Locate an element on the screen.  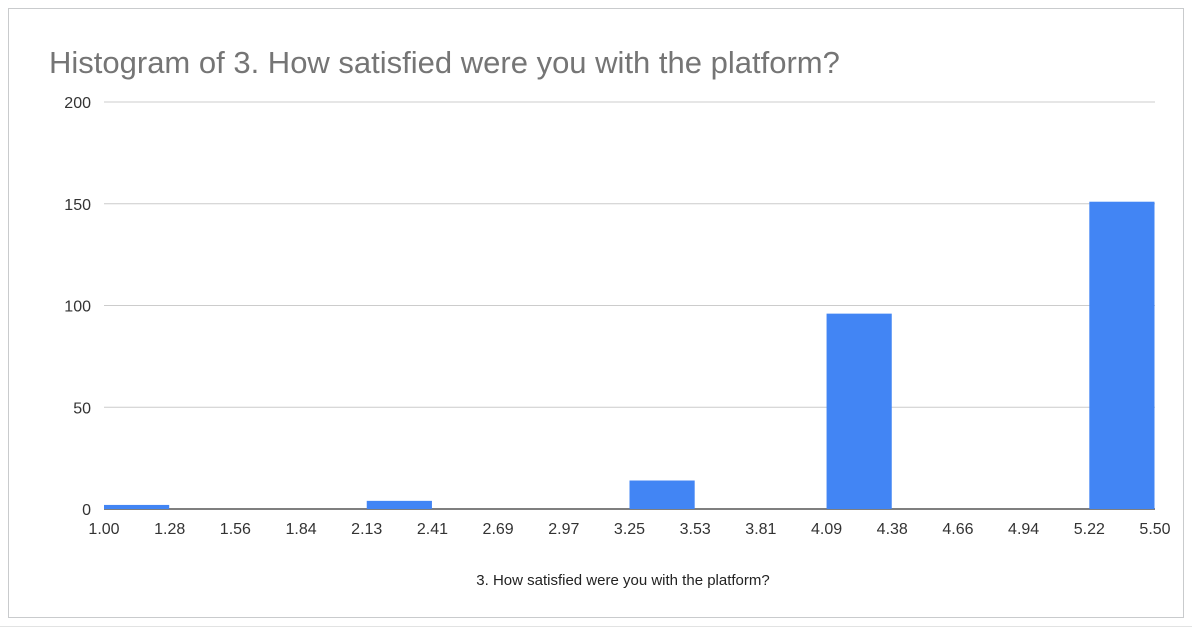
x-tick-label: 4.66 is located at coordinates (957, 529).